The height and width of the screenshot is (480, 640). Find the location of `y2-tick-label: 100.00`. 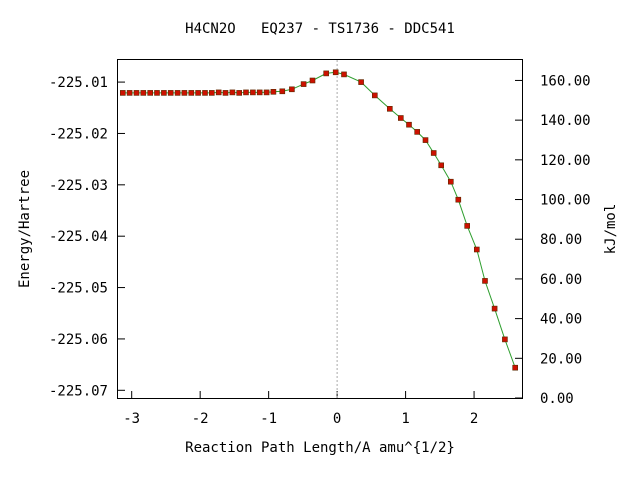

y2-tick-label: 100.00 is located at coordinates (565, 201).